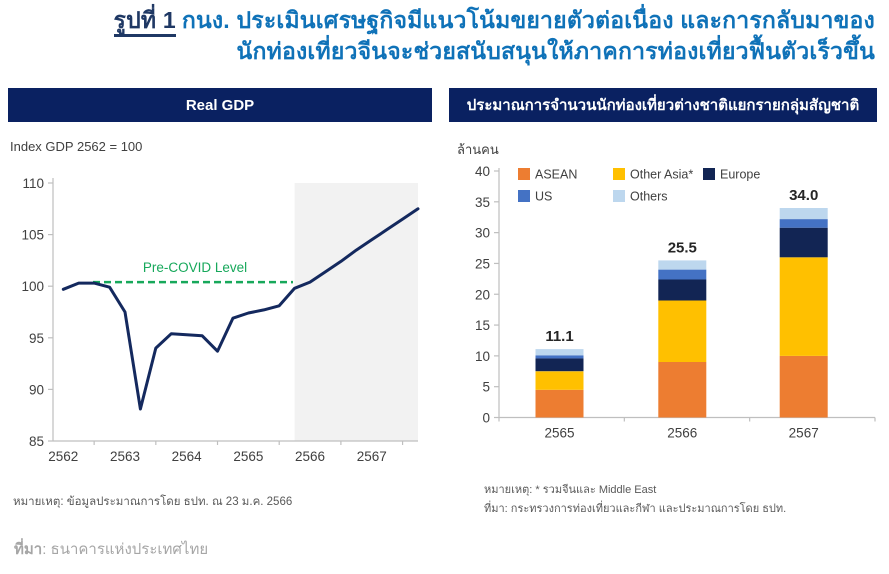 This screenshot has height=574, width=889. Describe the element at coordinates (482, 294) in the screenshot. I see `y-tick-label: 20` at that location.